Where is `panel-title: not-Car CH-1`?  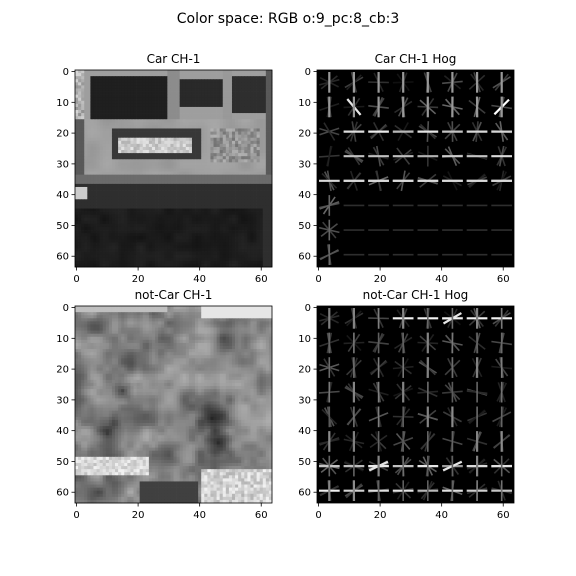 panel-title: not-Car CH-1 is located at coordinates (174, 295).